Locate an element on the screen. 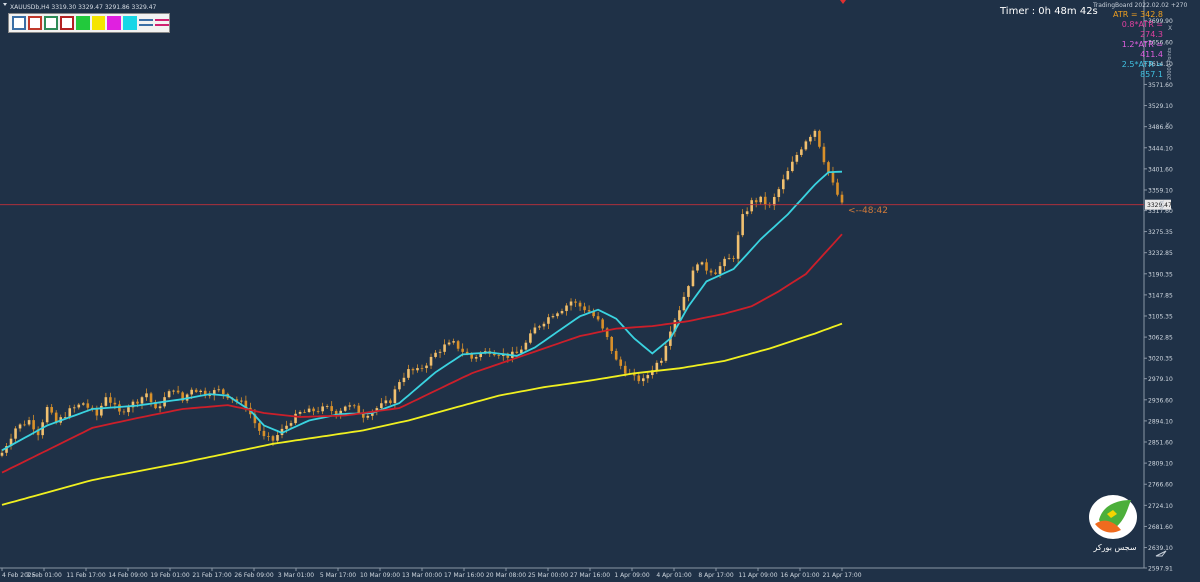  x-tick-label: 13 Mar 00:00 is located at coordinates (422, 575).